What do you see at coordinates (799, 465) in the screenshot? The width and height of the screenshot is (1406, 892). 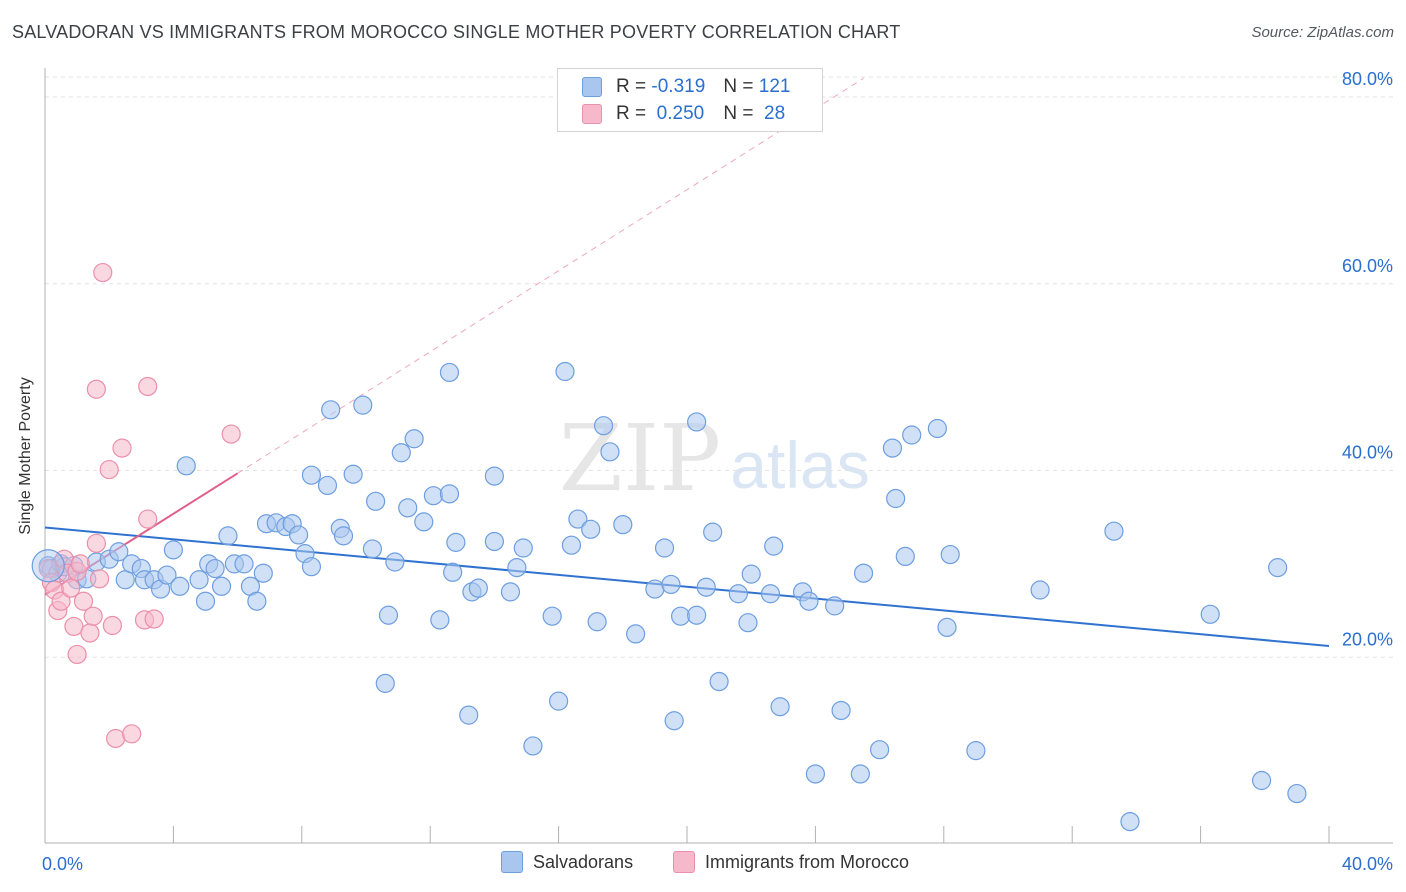 I see `watermark-atlas: atlas` at bounding box center [799, 465].